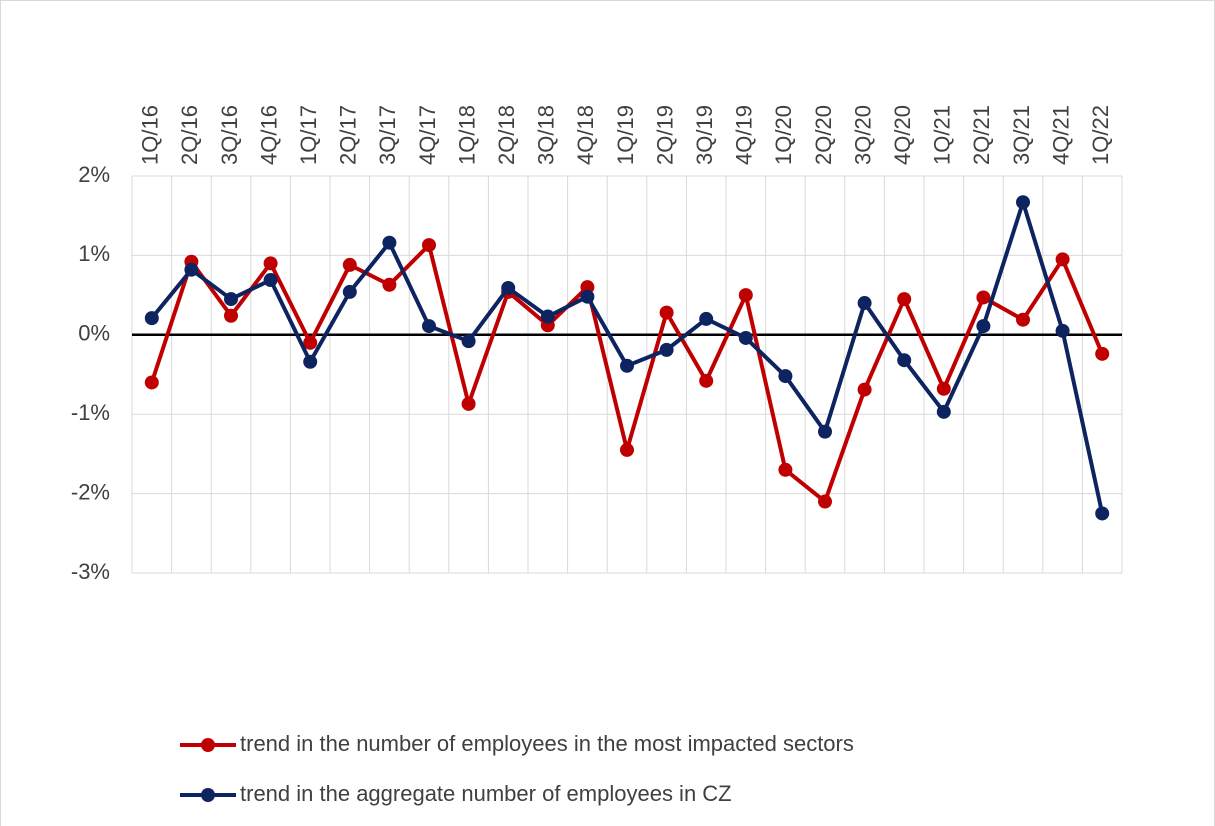 The image size is (1215, 826). Describe the element at coordinates (625, 135) in the screenshot. I see `x-tick-label: 1Q/19` at that location.